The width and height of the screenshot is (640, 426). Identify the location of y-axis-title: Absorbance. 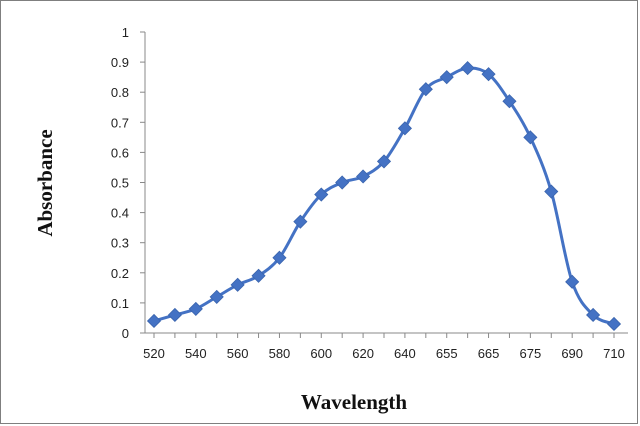
(45, 182).